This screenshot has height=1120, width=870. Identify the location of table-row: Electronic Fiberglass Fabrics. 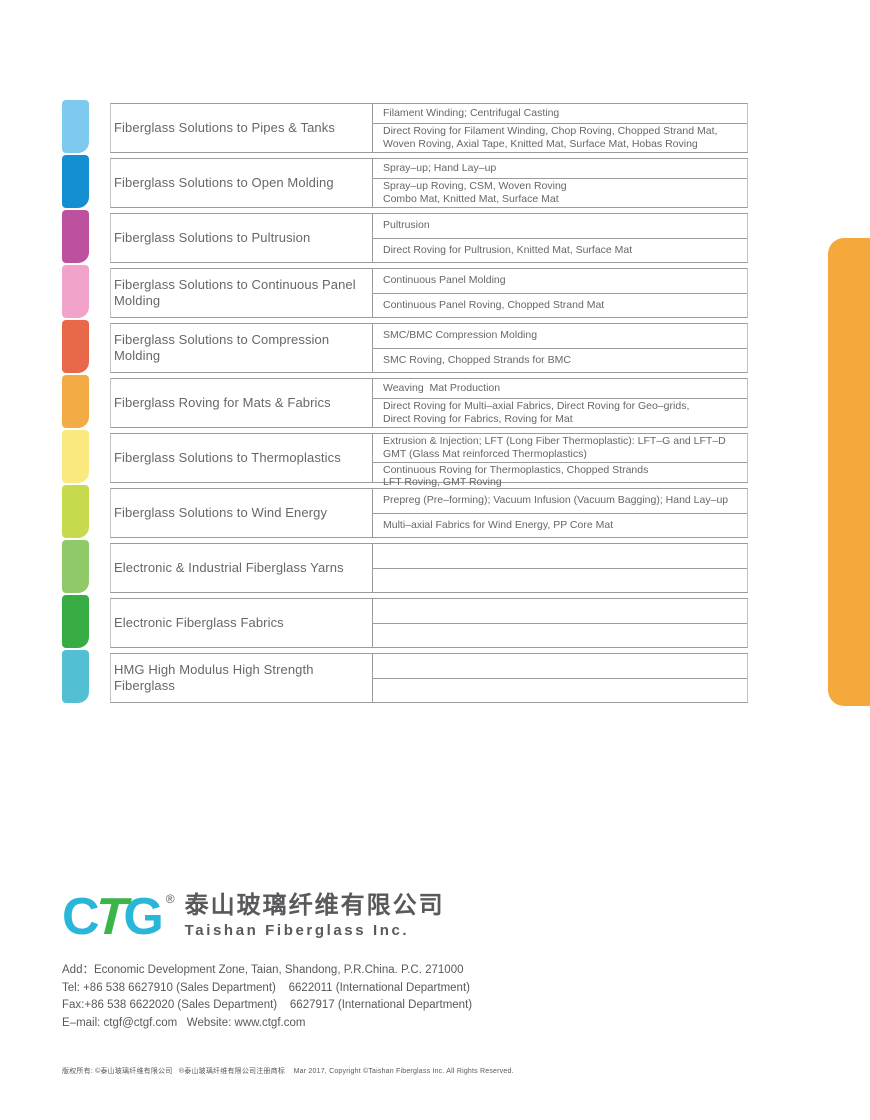
(405, 621).